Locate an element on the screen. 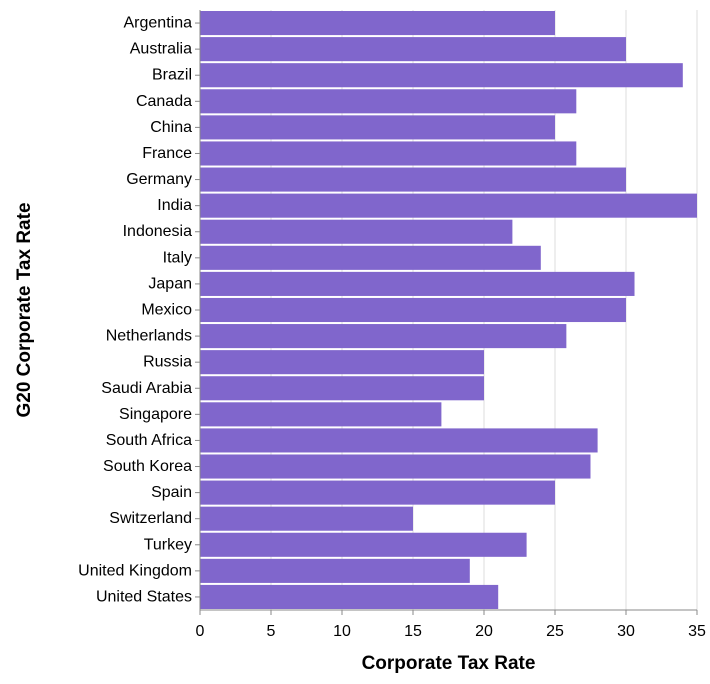 The image size is (710, 684). x-axis-title: Corporate Tax Rate is located at coordinates (449, 663).